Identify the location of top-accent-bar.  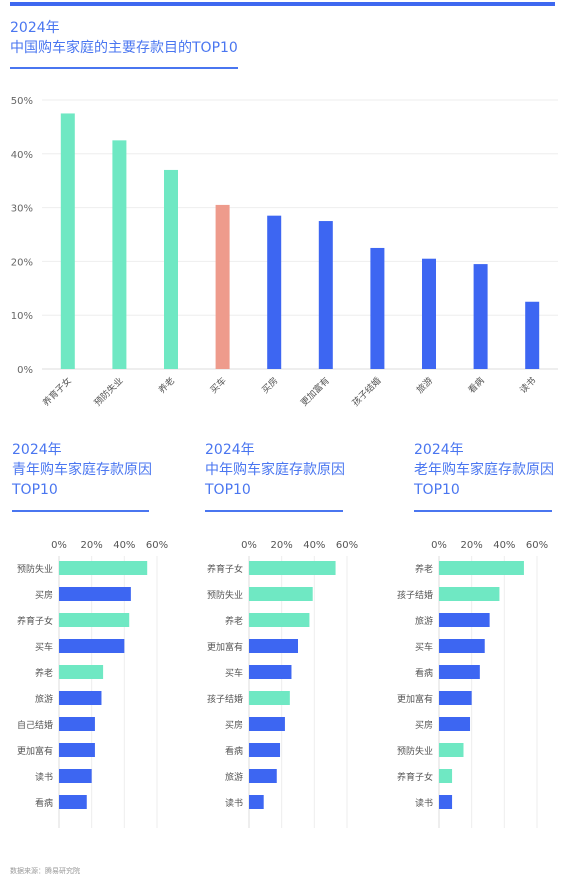
(282, 4).